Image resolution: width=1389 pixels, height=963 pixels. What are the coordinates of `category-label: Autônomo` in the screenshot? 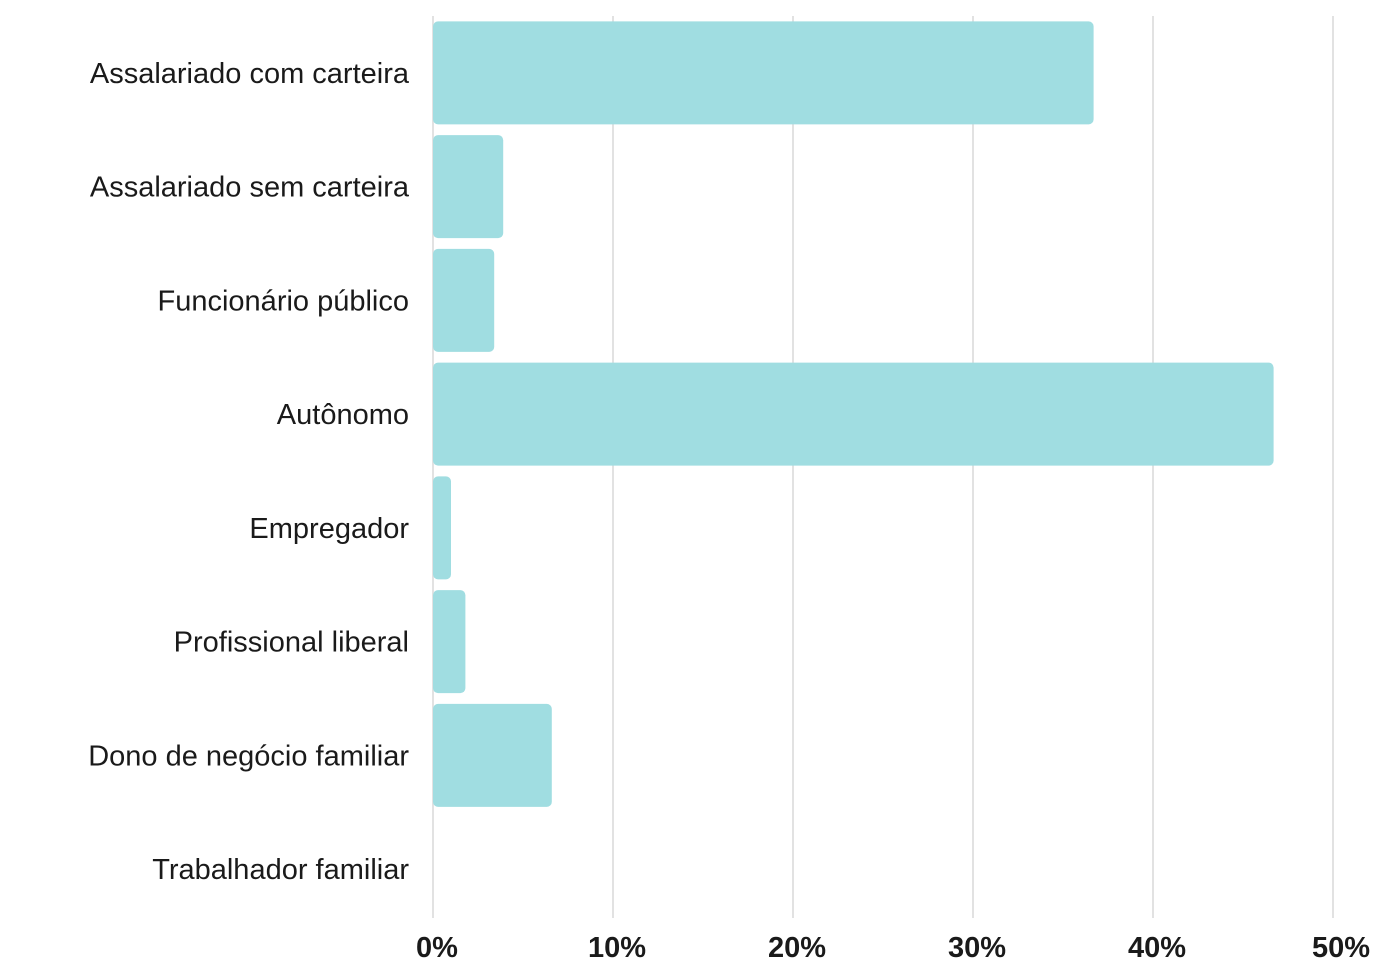 It's located at (343, 415).